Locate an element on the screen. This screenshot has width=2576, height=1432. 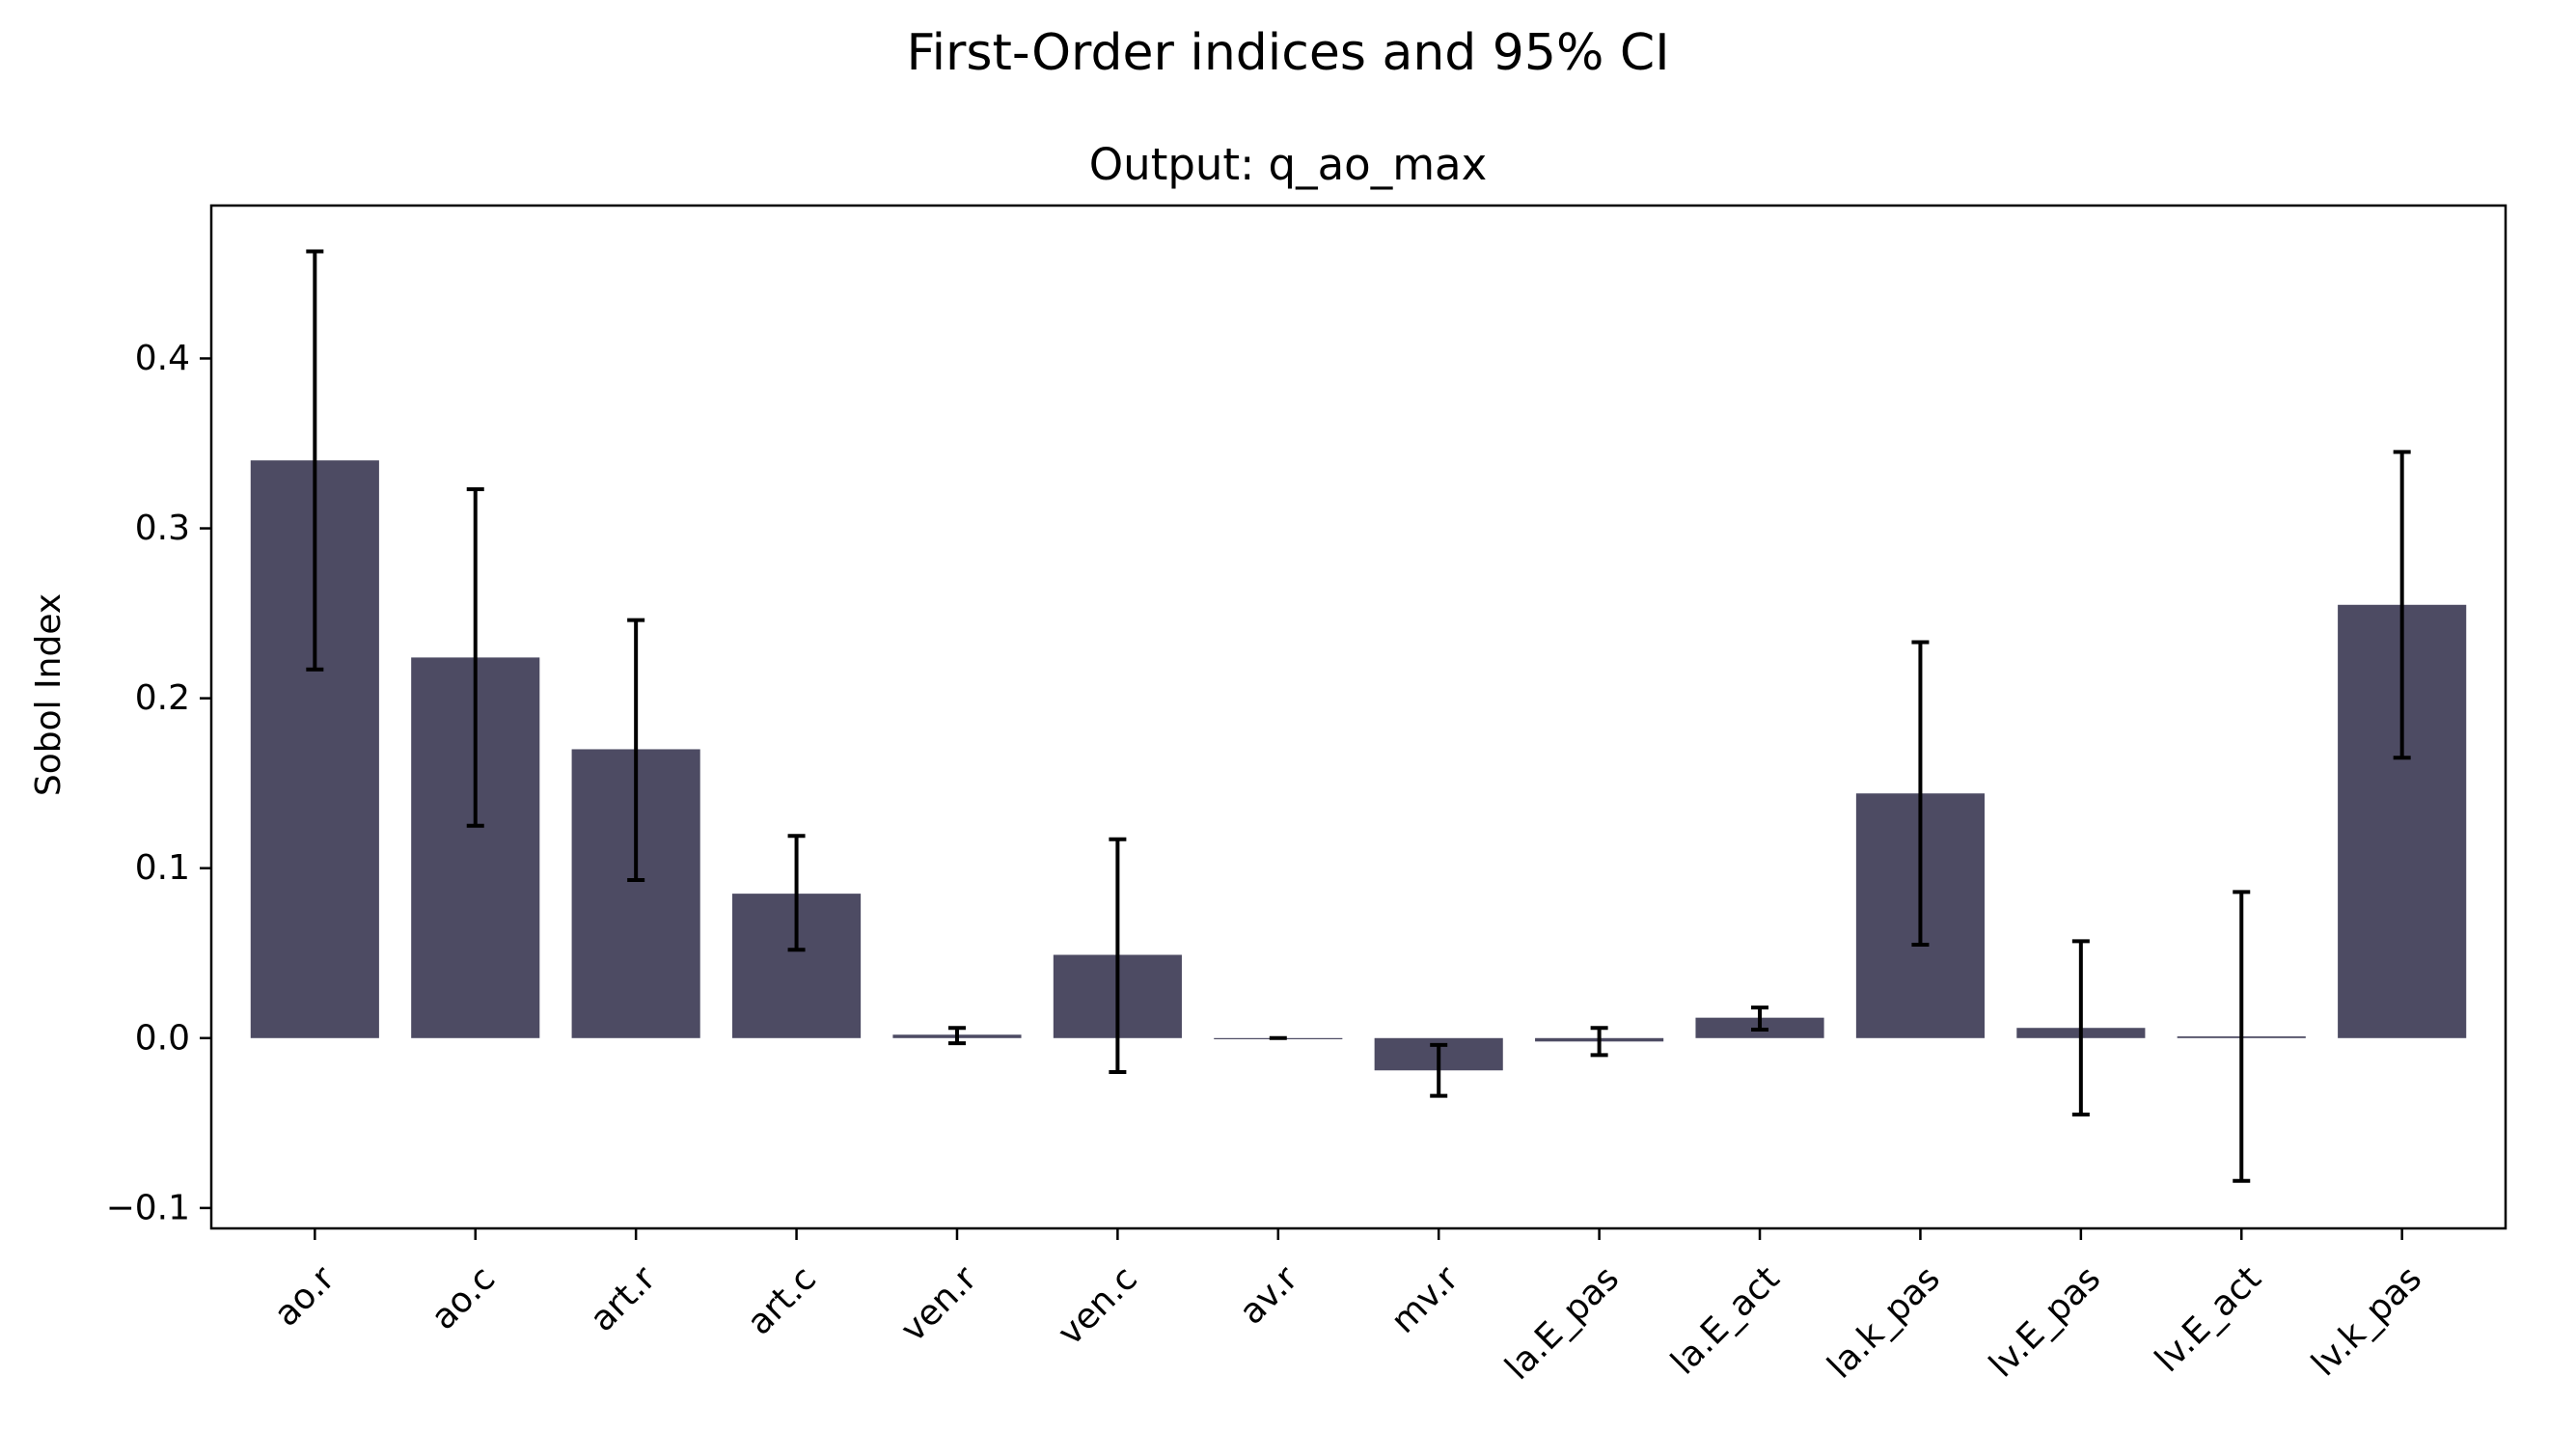
chart-title: Output: q_ao_max is located at coordinates (1289, 165).